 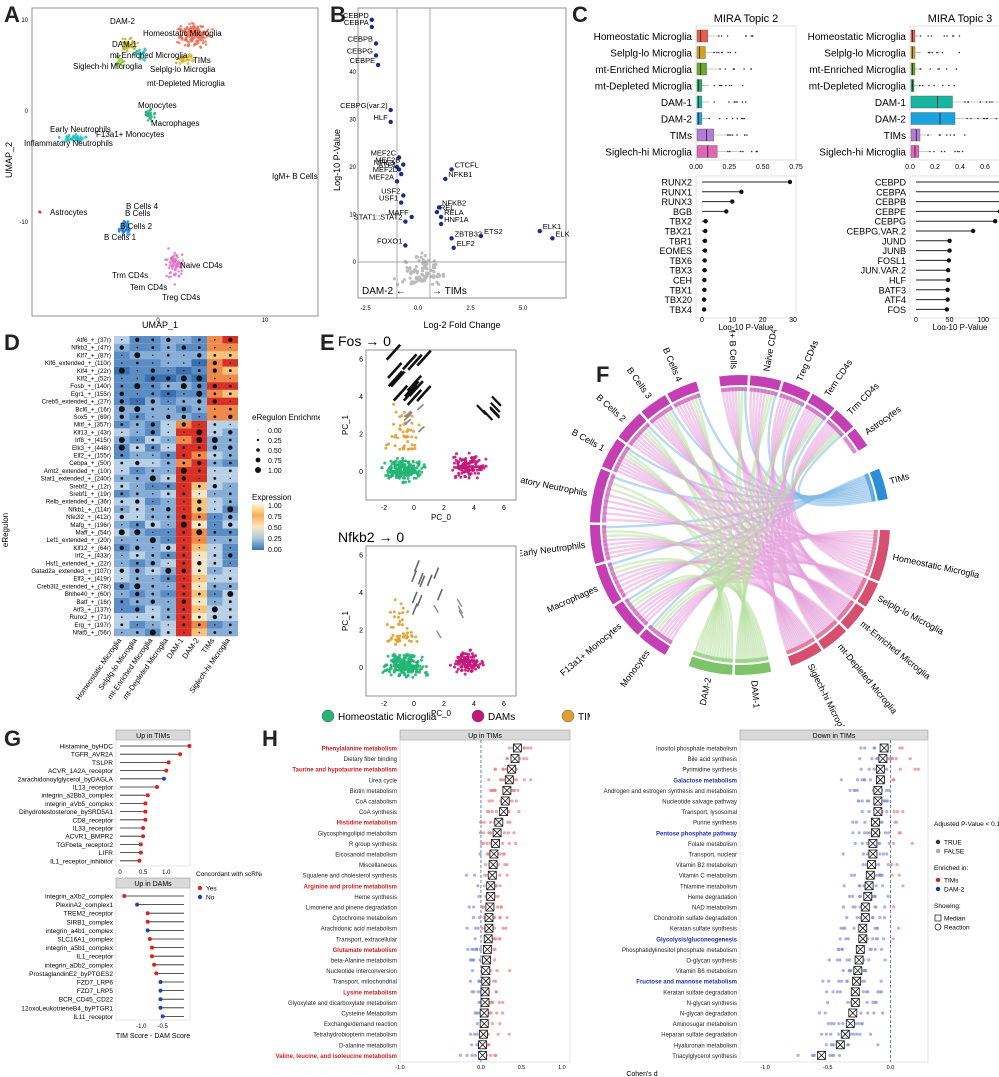 I want to click on pca-xlabel: PC_0, so click(x=441, y=713).